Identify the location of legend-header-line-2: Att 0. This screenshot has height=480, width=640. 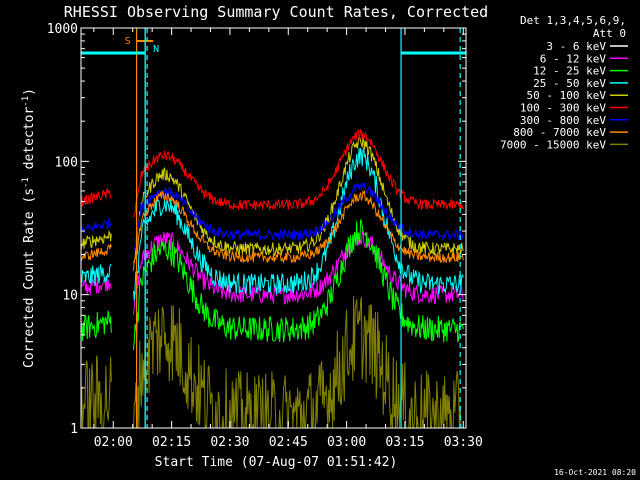
(609, 33).